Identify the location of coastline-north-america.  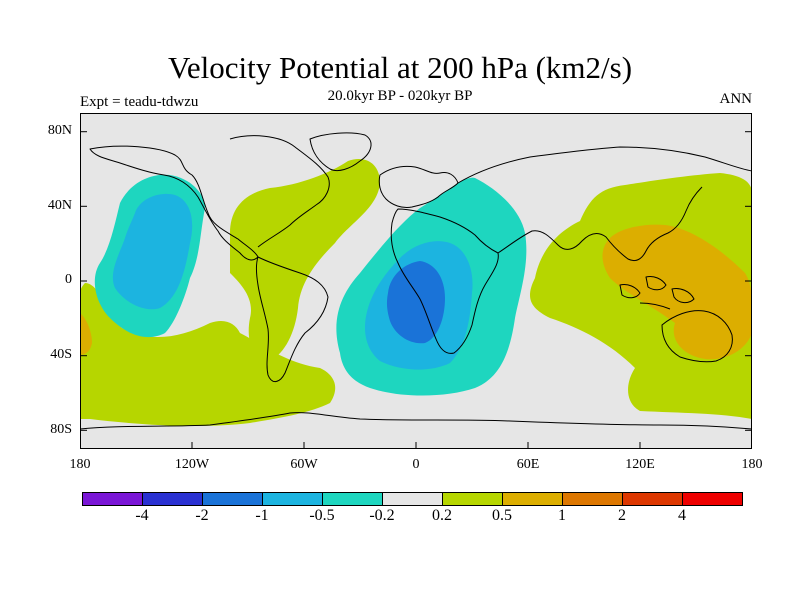
(209, 198).